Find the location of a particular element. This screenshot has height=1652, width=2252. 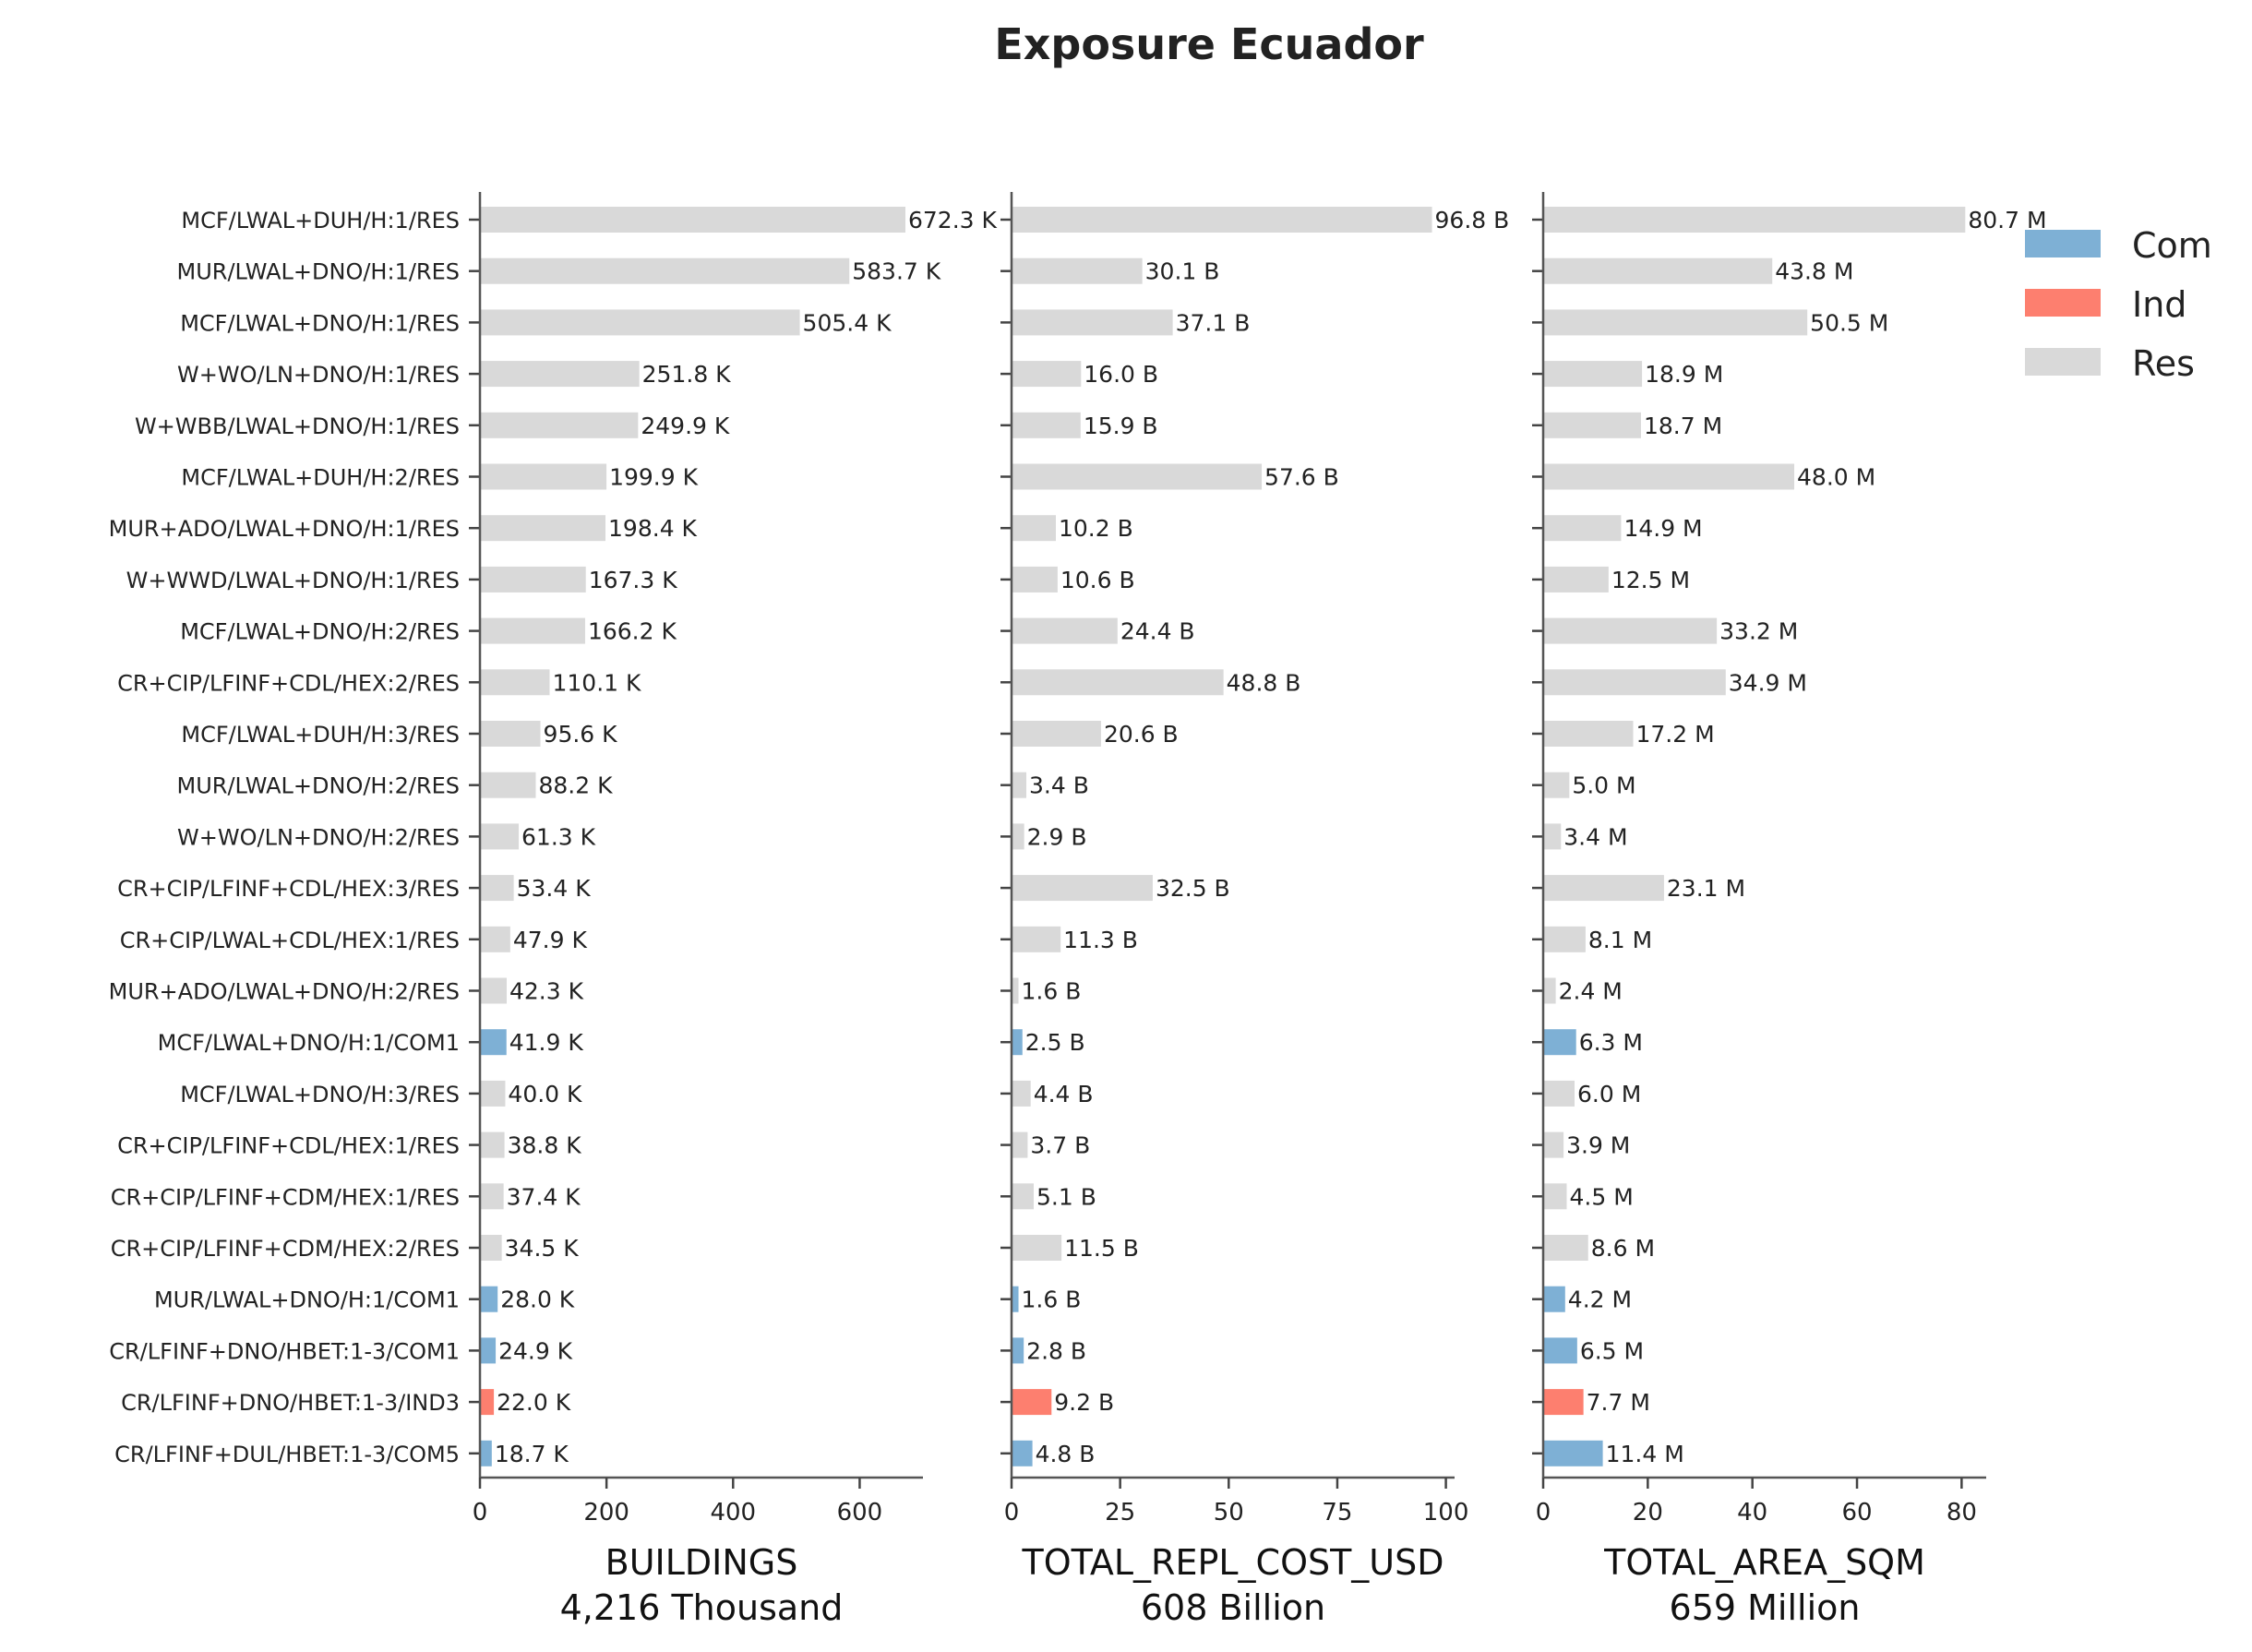

x-tick-label: 100 is located at coordinates (1446, 1513).